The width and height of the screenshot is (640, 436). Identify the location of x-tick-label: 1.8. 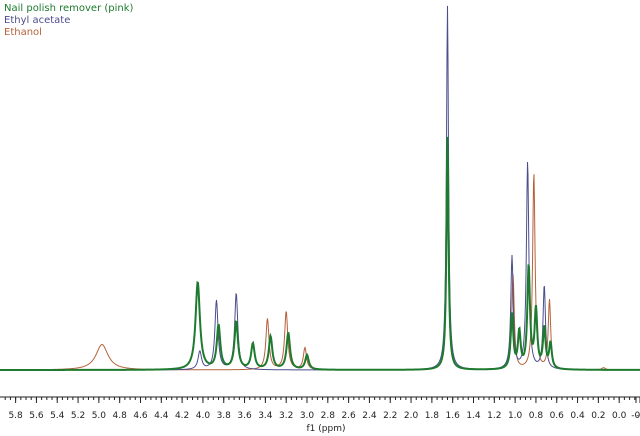
(432, 416).